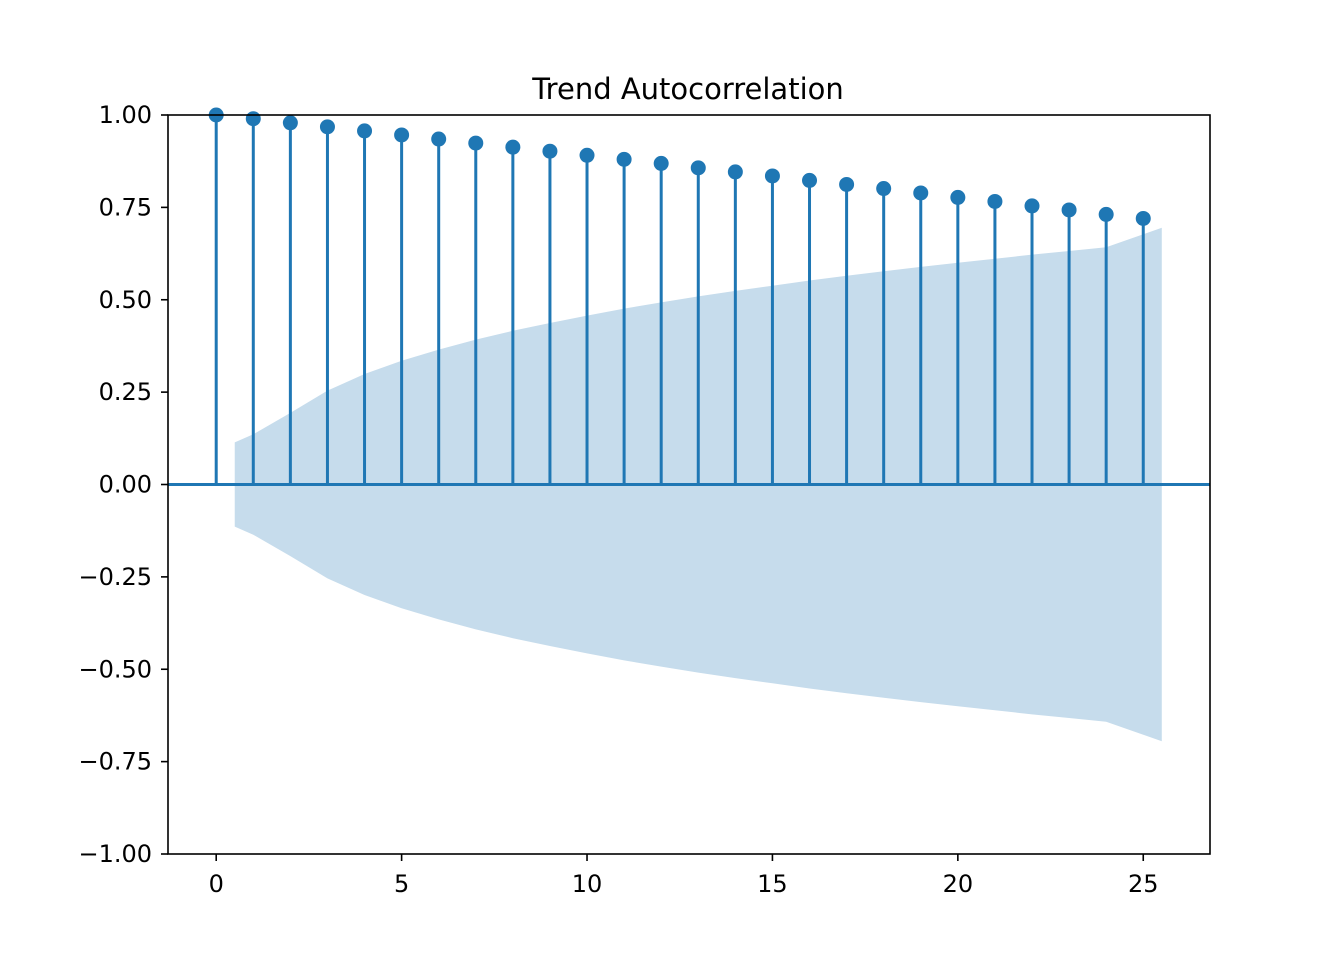  What do you see at coordinates (401, 884) in the screenshot?
I see `x-tick-label: 5` at bounding box center [401, 884].